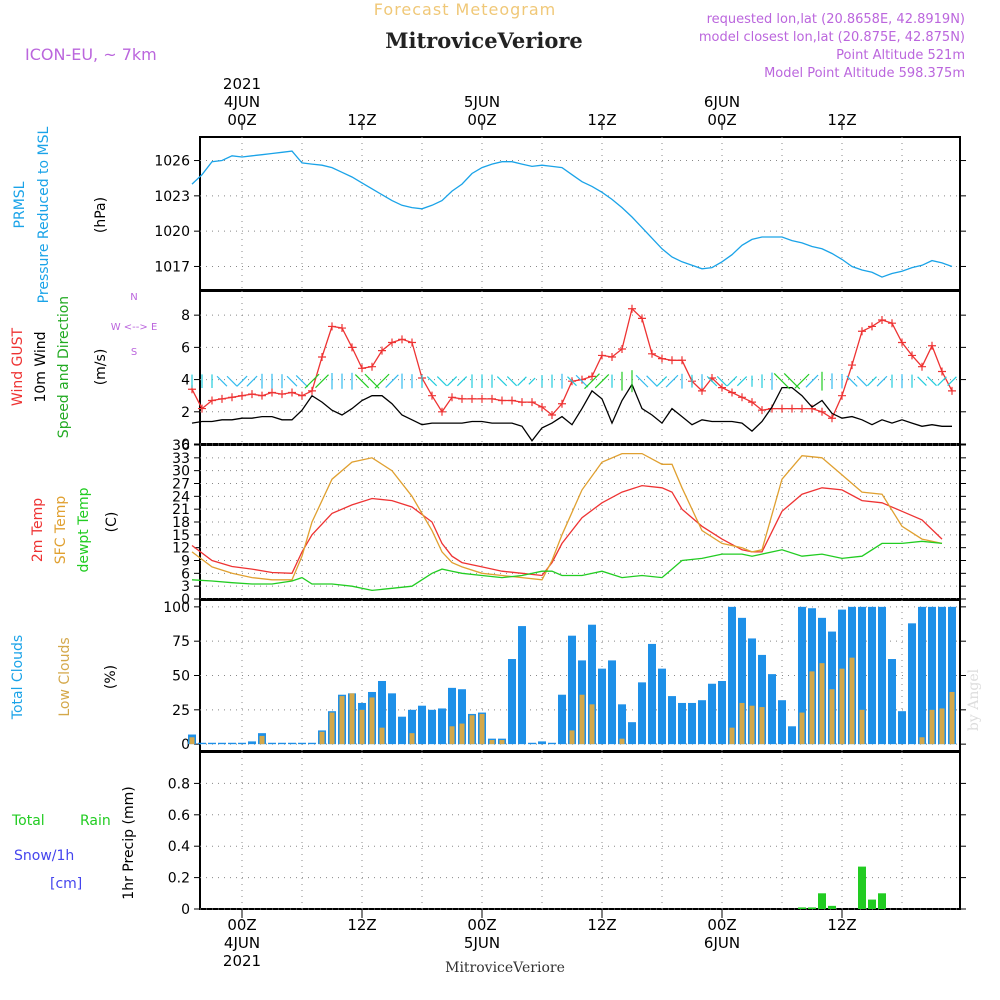  I want to click on y-tick-label: 30, so click(181, 472).